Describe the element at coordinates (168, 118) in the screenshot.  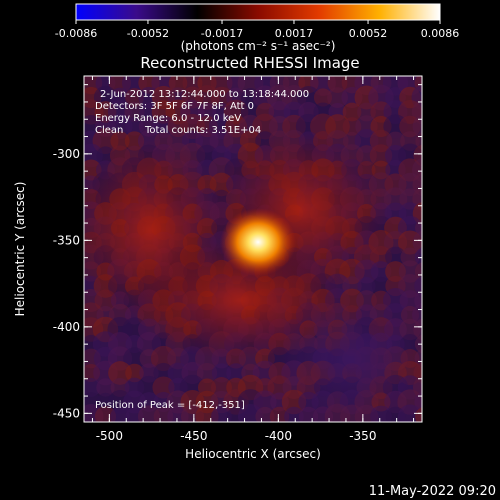
I see `annotation-energy-range: Energy Range: 6.0 - 12.0 keV` at that location.